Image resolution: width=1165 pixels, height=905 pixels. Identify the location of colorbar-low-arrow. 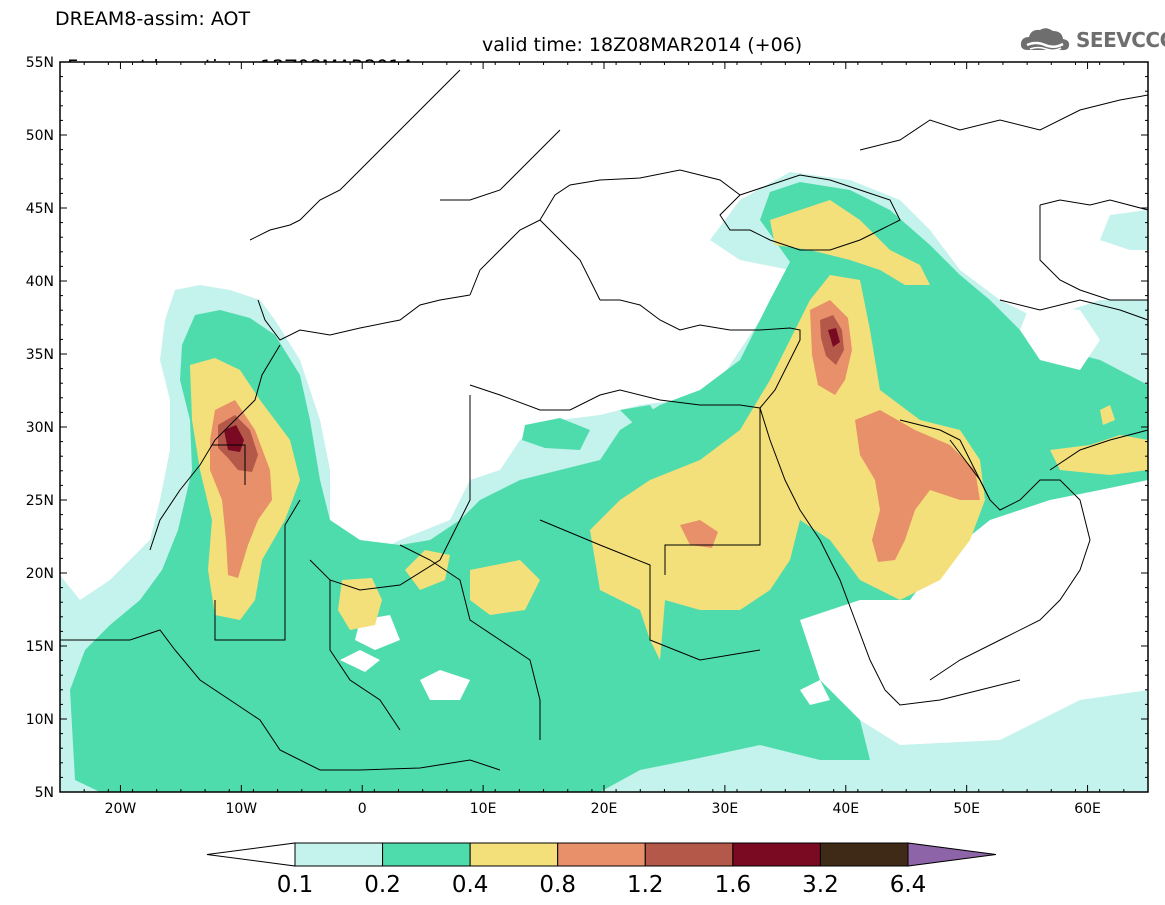
(251, 854).